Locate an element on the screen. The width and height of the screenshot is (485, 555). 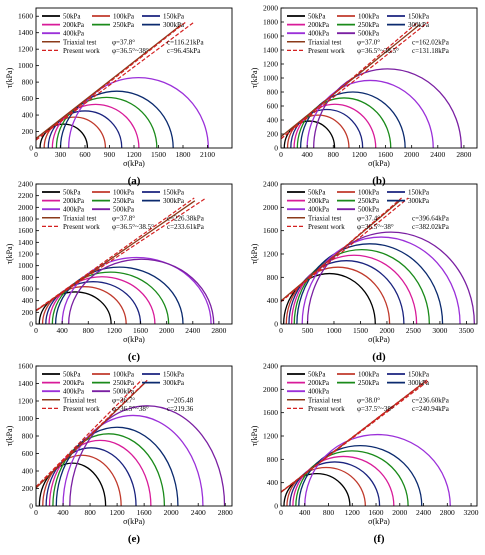
panel-label: (b) is located at coordinates (379, 181).